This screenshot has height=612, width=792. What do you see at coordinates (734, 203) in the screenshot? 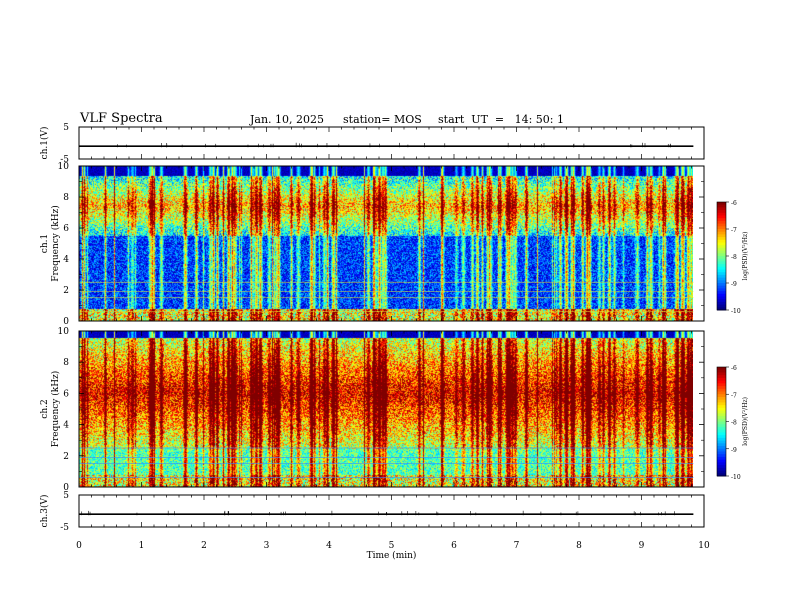
I see `colorbar-tick-label: -6` at bounding box center [734, 203].